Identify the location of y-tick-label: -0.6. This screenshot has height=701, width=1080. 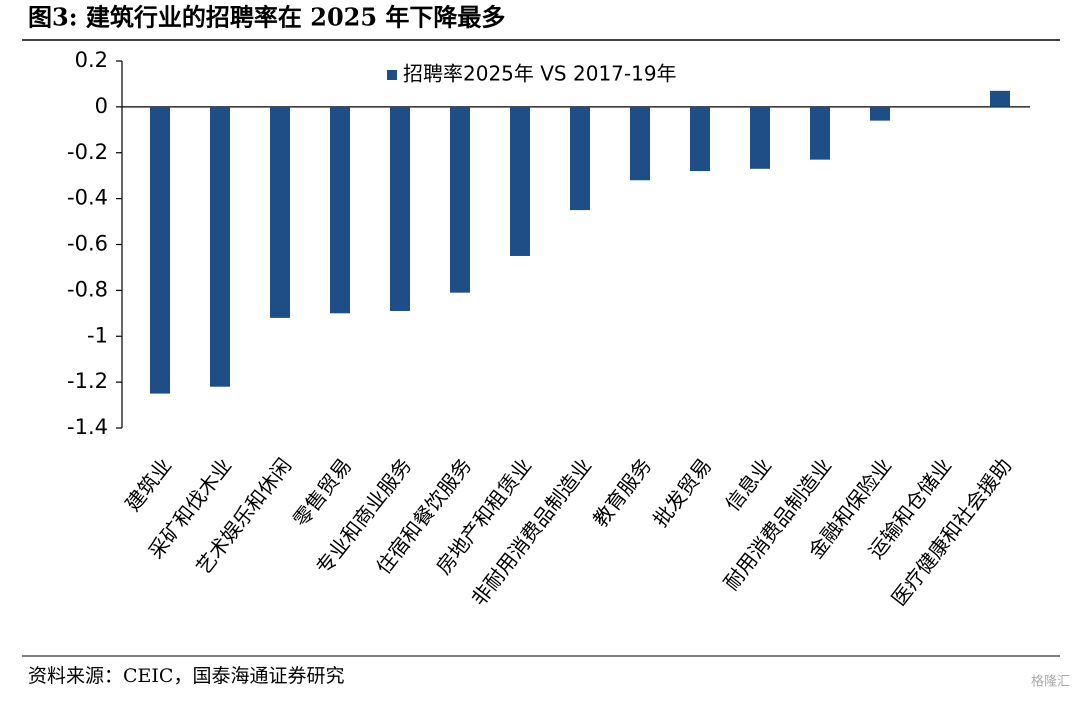
(87, 244).